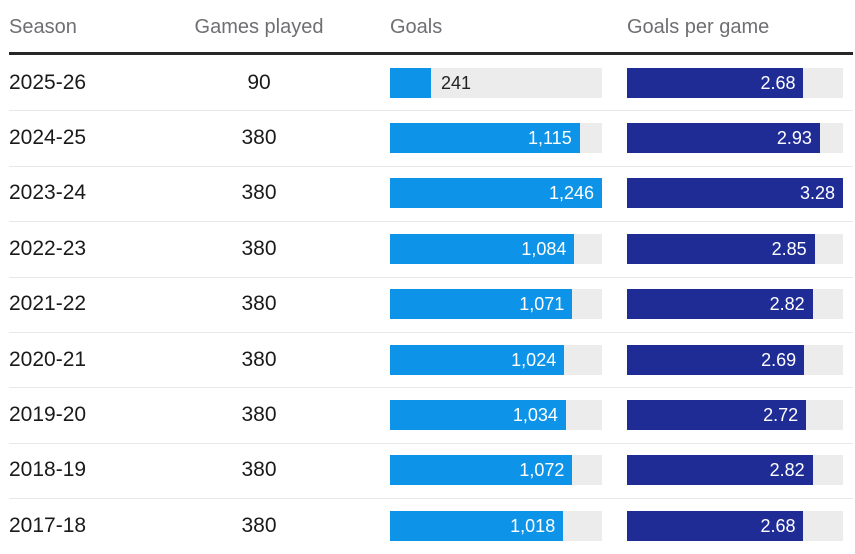 The height and width of the screenshot is (554, 855). I want to click on goals-value: 1,024, so click(534, 359).